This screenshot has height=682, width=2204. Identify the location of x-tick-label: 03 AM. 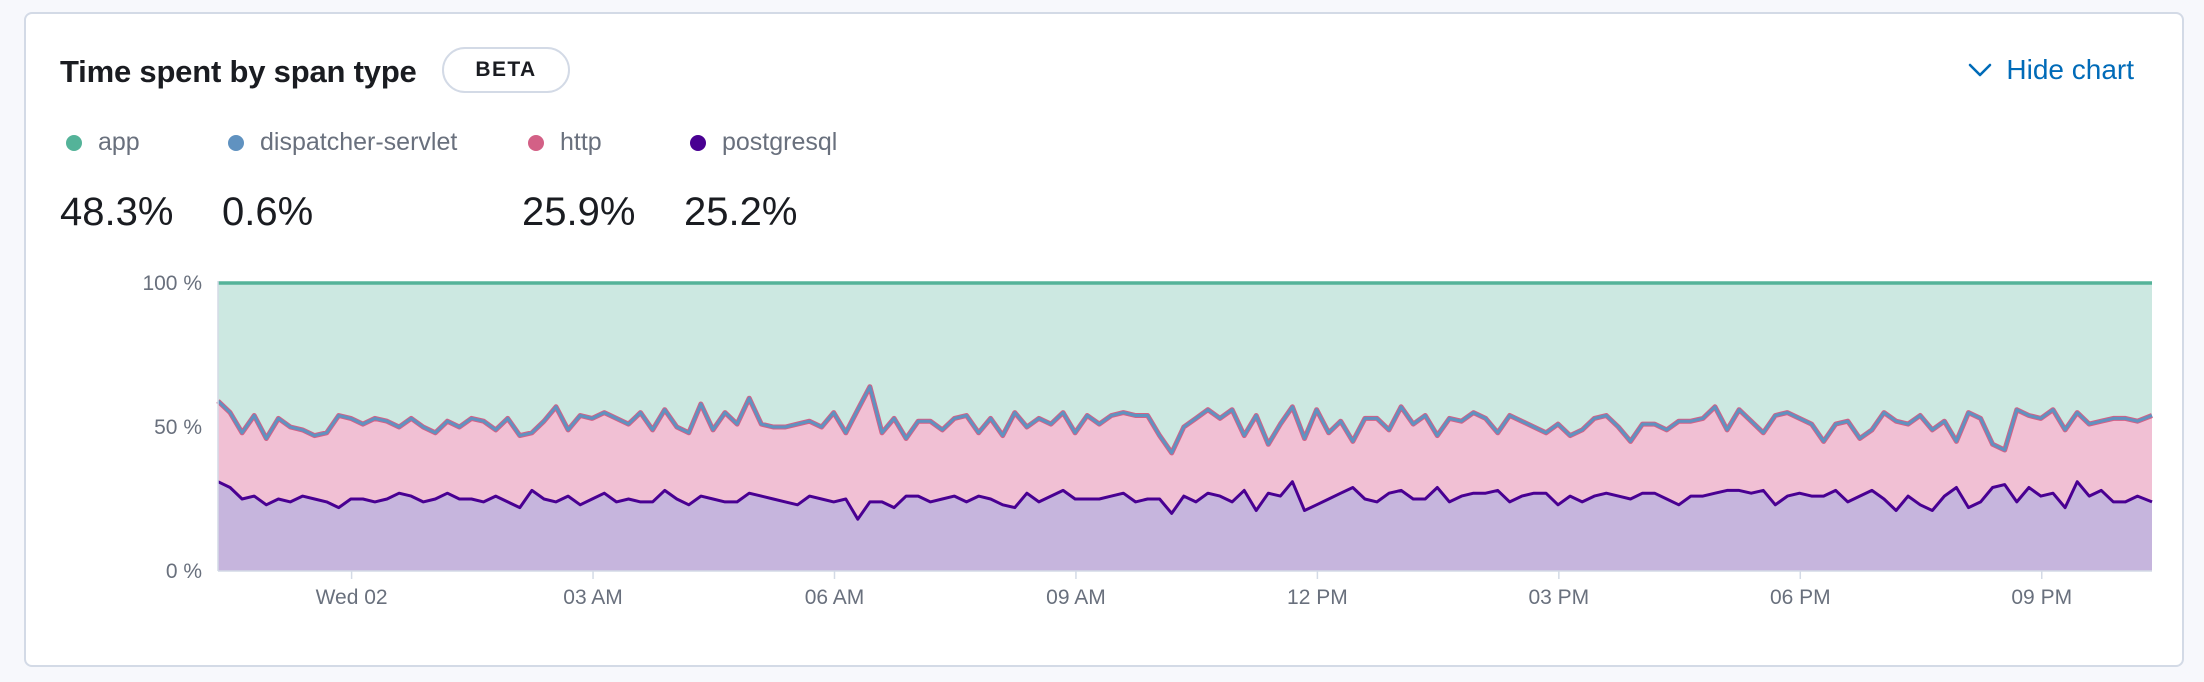
(593, 597).